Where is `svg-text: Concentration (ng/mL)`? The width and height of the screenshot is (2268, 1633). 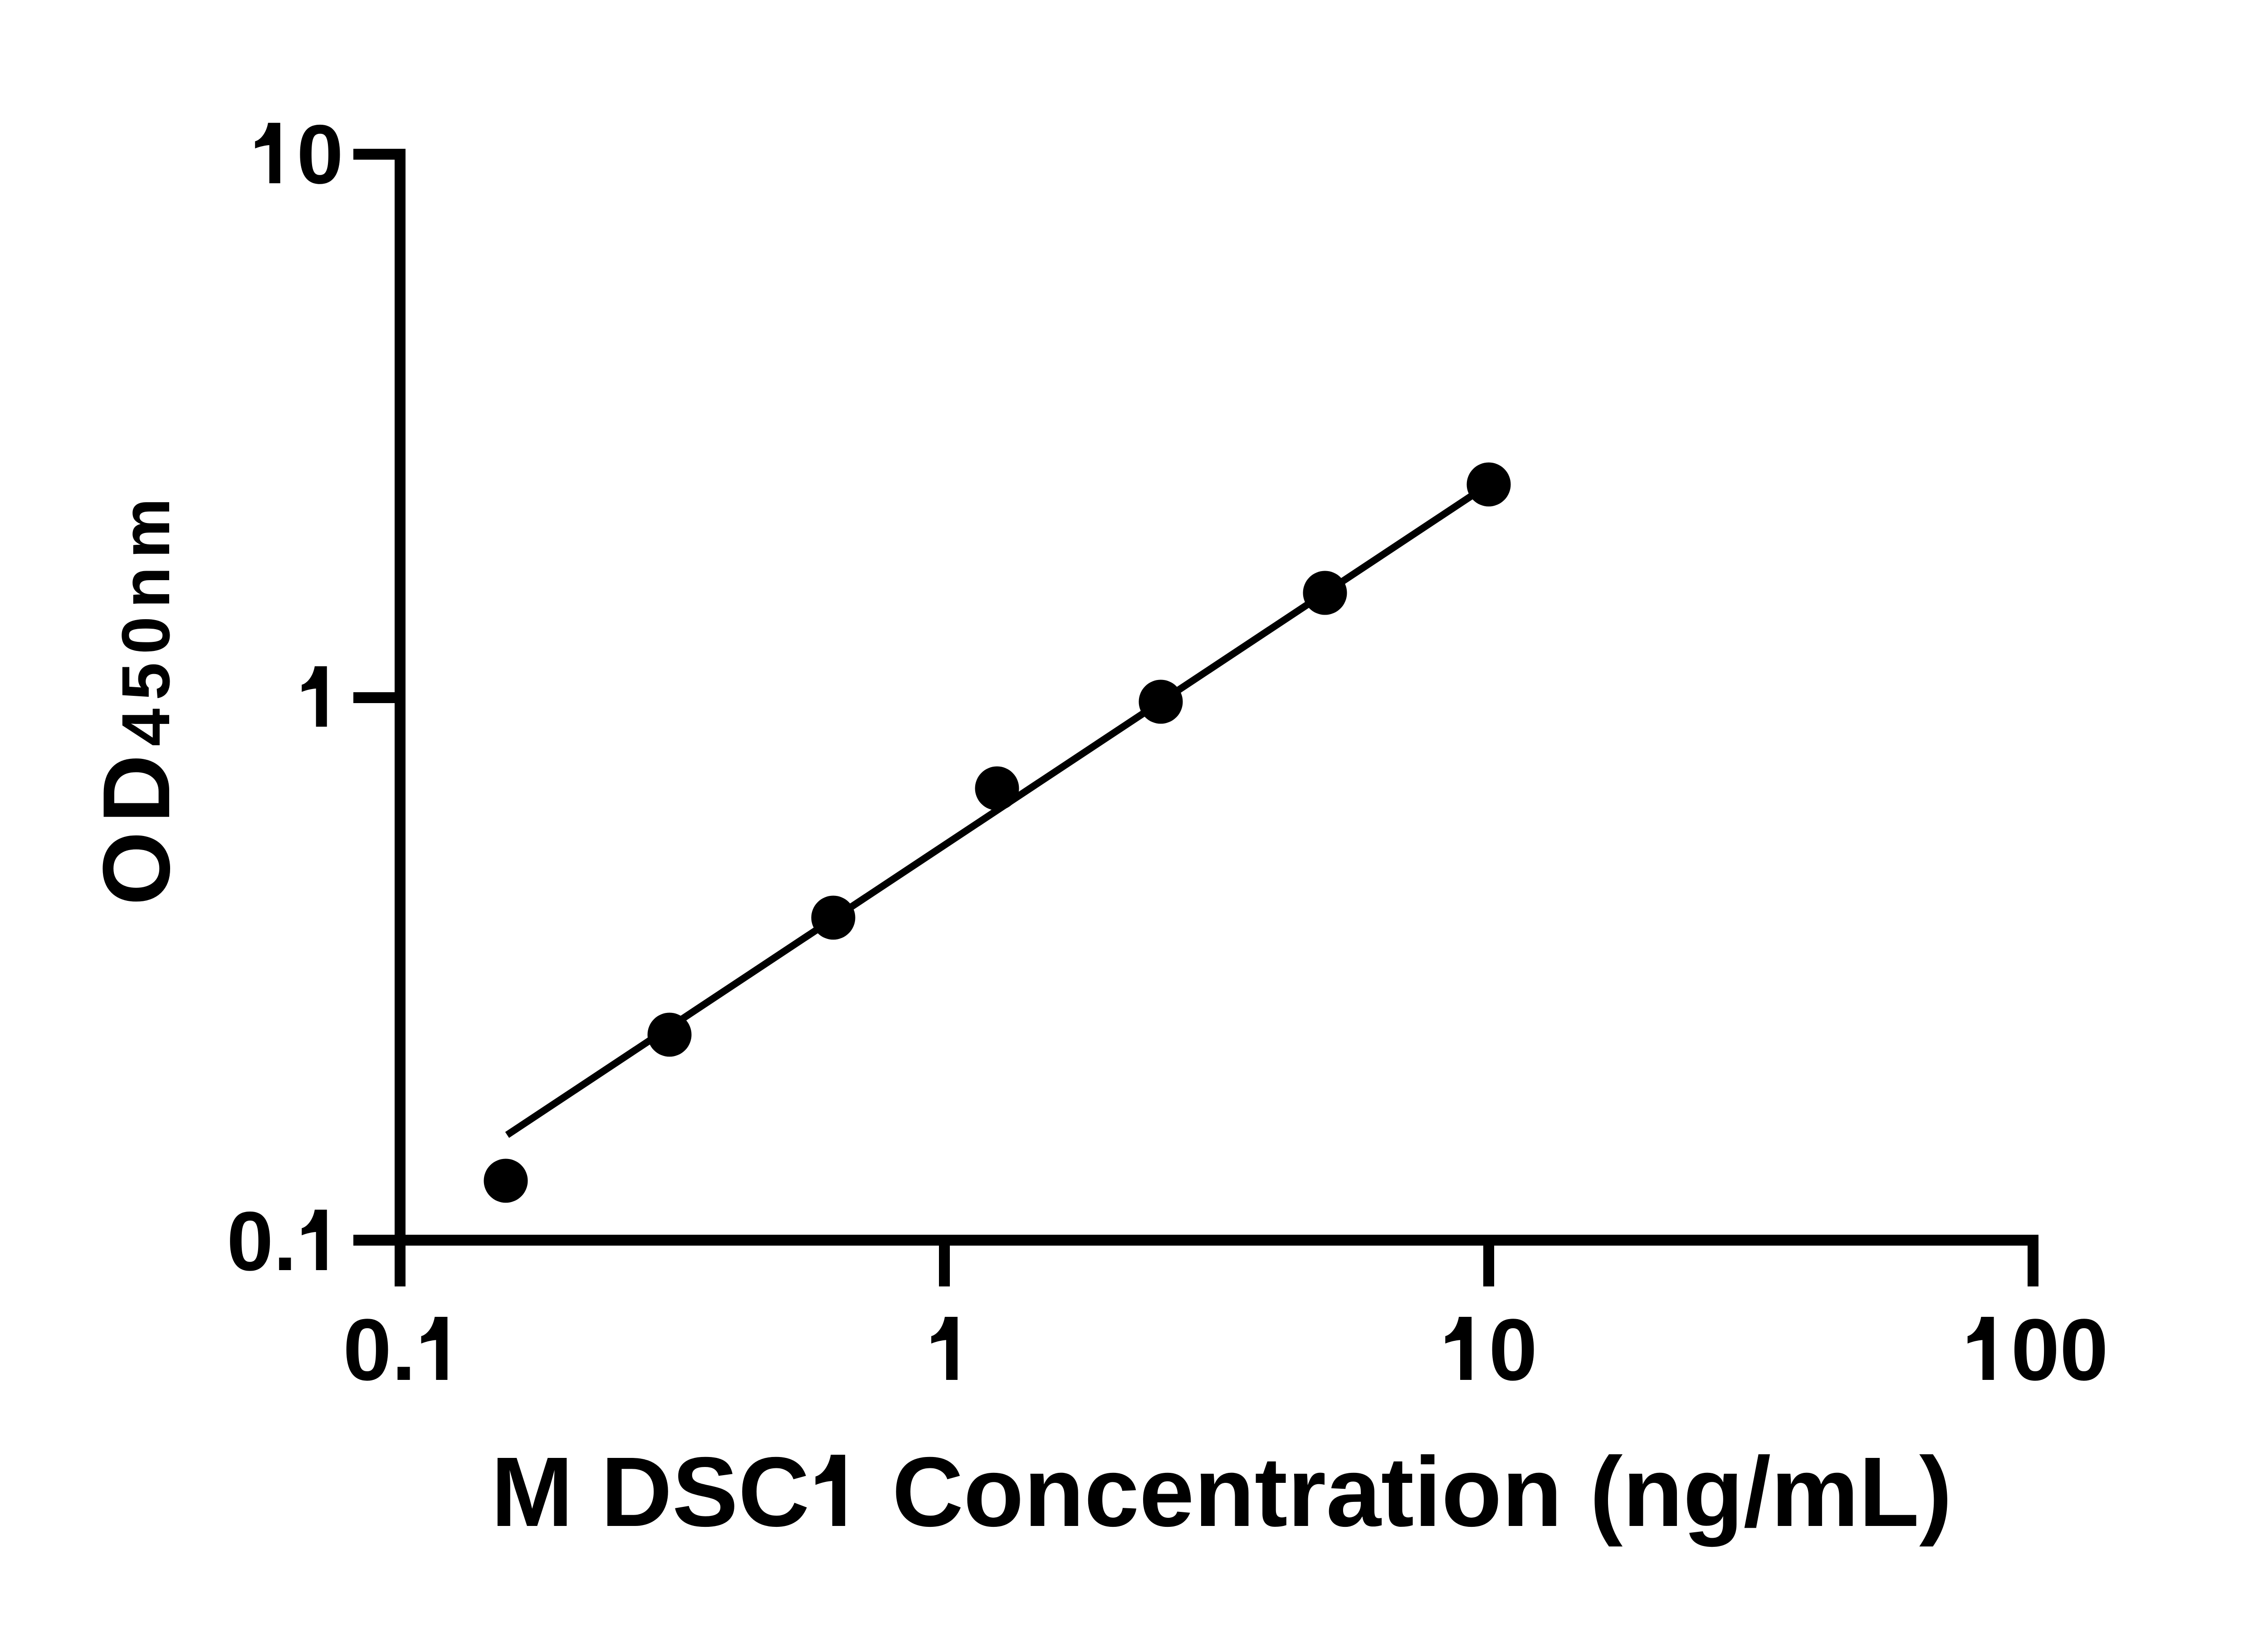
svg-text: Concentration (ng/mL) is located at coordinates (1422, 1492).